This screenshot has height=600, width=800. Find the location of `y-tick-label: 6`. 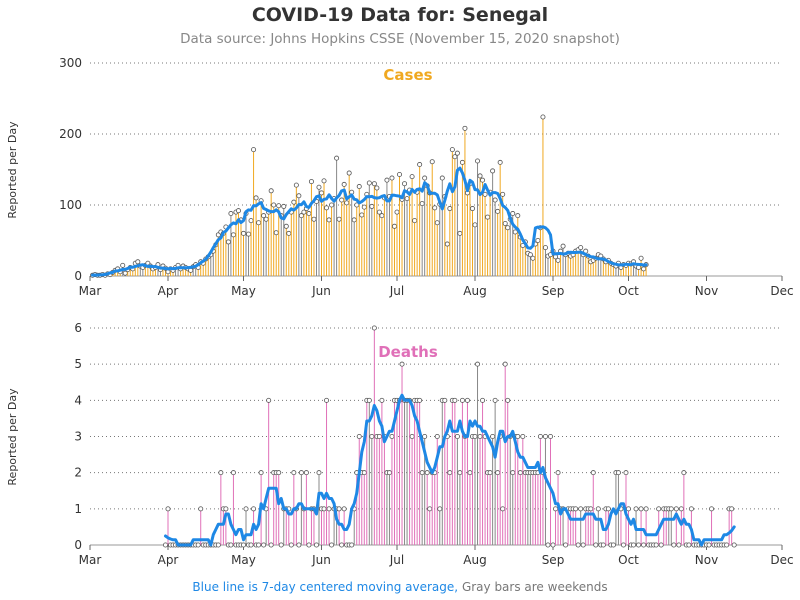

y-tick-label: 6 is located at coordinates (78, 328).